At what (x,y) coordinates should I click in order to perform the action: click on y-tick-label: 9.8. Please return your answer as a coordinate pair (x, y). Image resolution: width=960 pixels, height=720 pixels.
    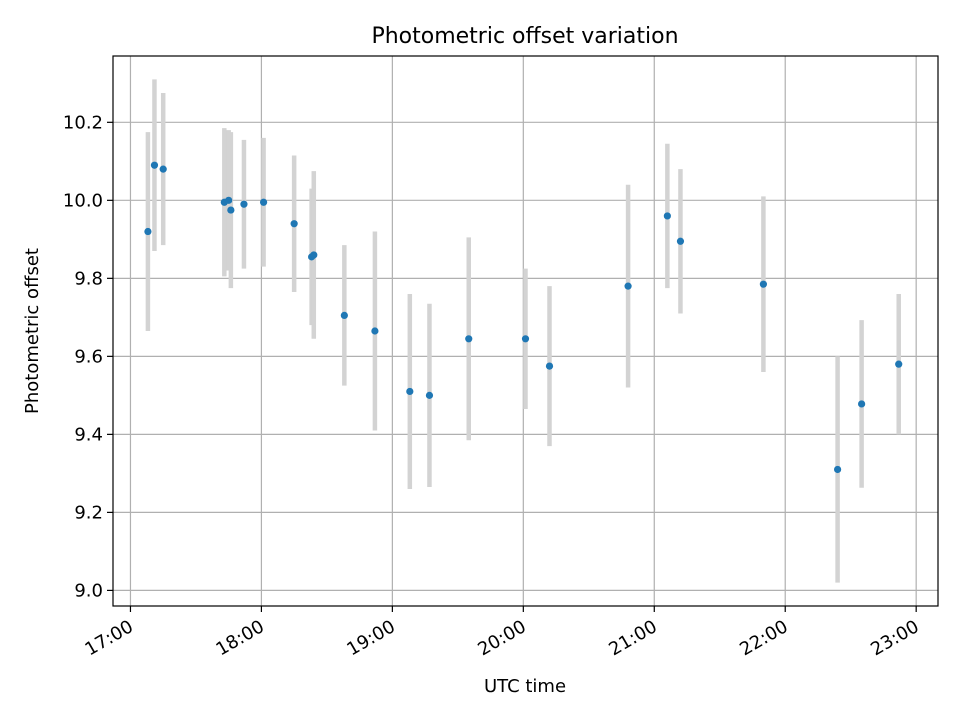
    Looking at the image, I should click on (88, 278).